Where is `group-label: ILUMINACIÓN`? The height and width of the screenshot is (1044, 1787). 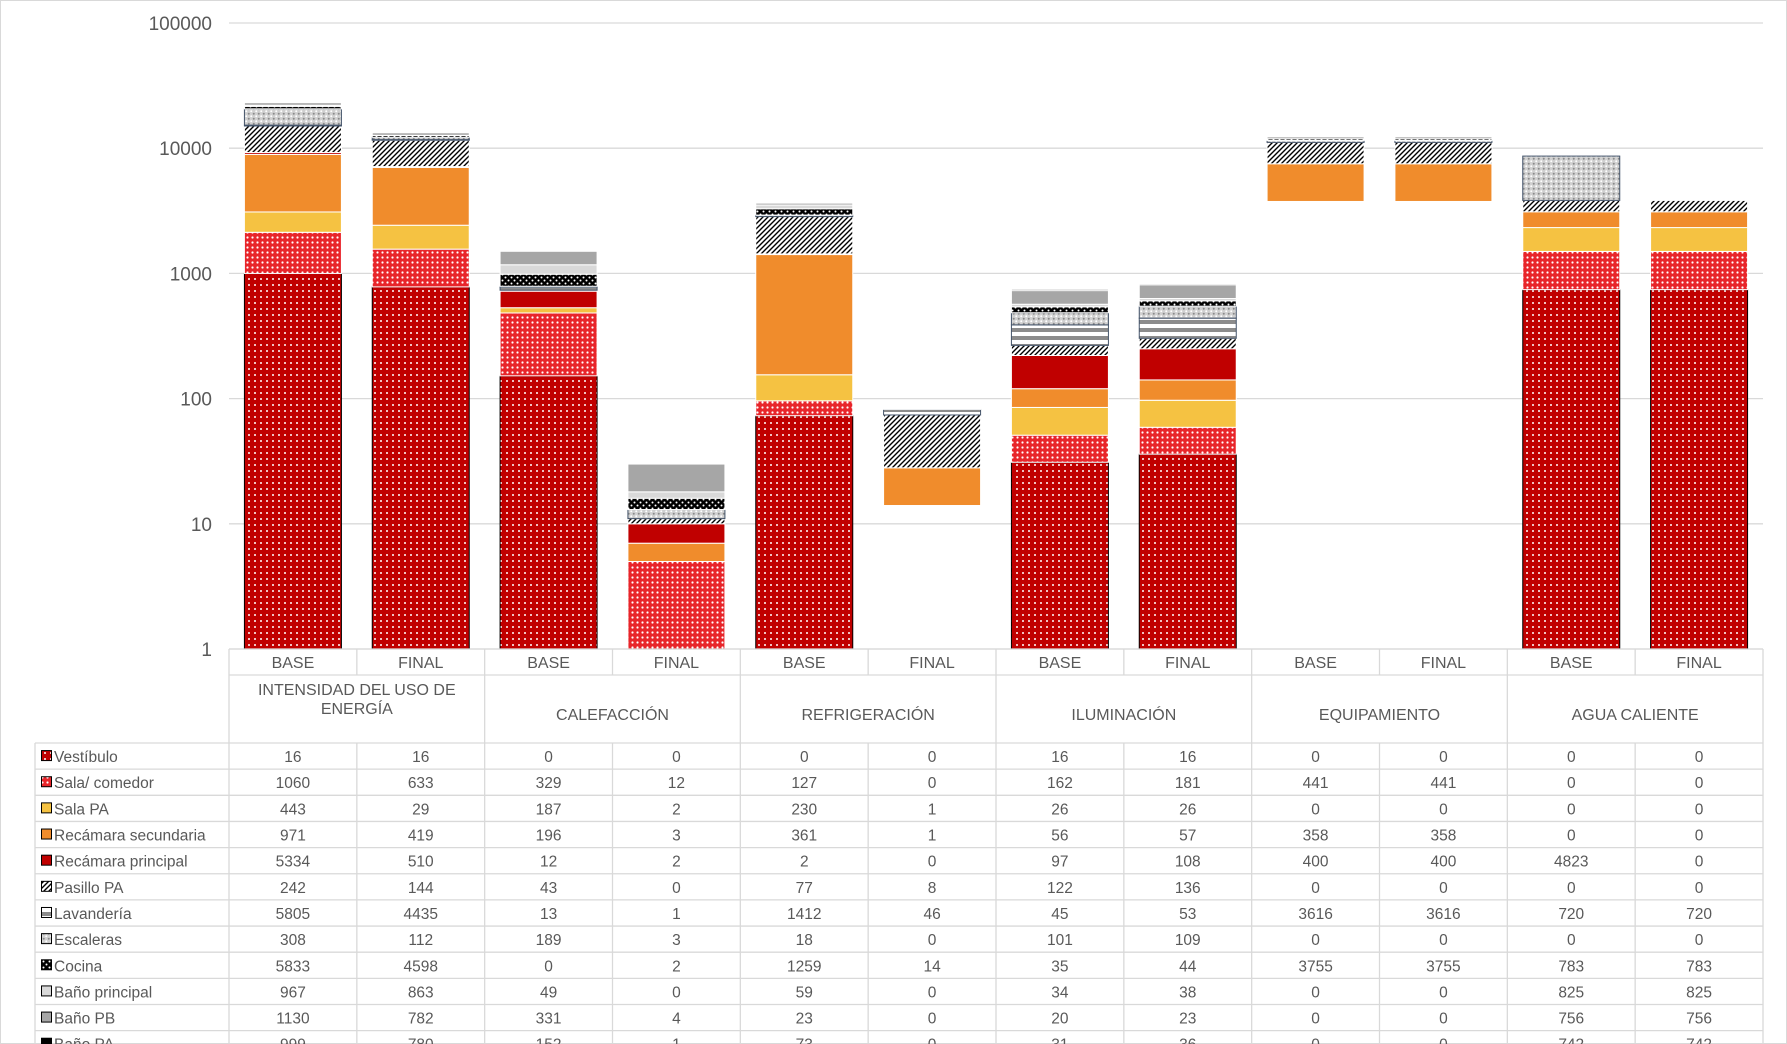
group-label: ILUMINACIÓN is located at coordinates (1123, 714).